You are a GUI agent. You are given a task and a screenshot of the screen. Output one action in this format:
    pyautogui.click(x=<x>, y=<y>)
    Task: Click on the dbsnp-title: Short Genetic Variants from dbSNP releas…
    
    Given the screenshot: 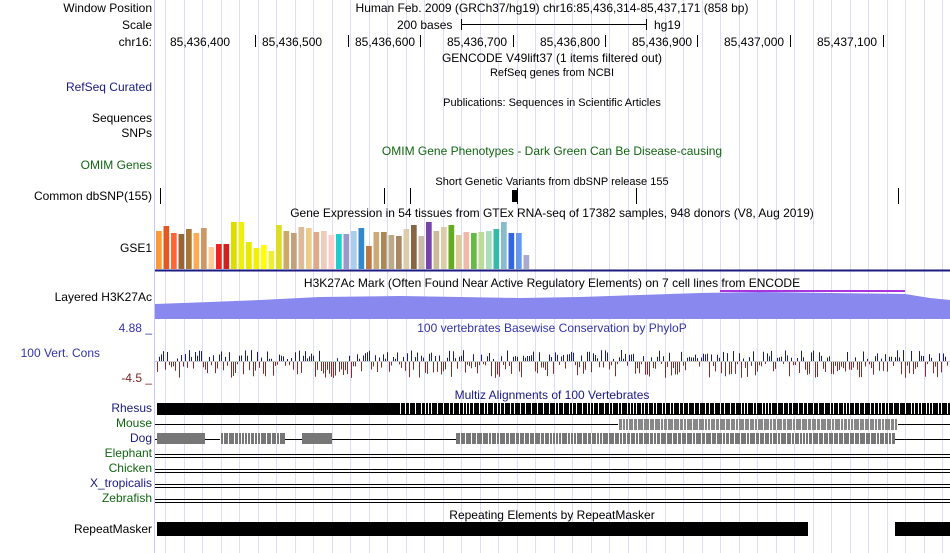 What is the action you would take?
    pyautogui.click(x=552, y=182)
    